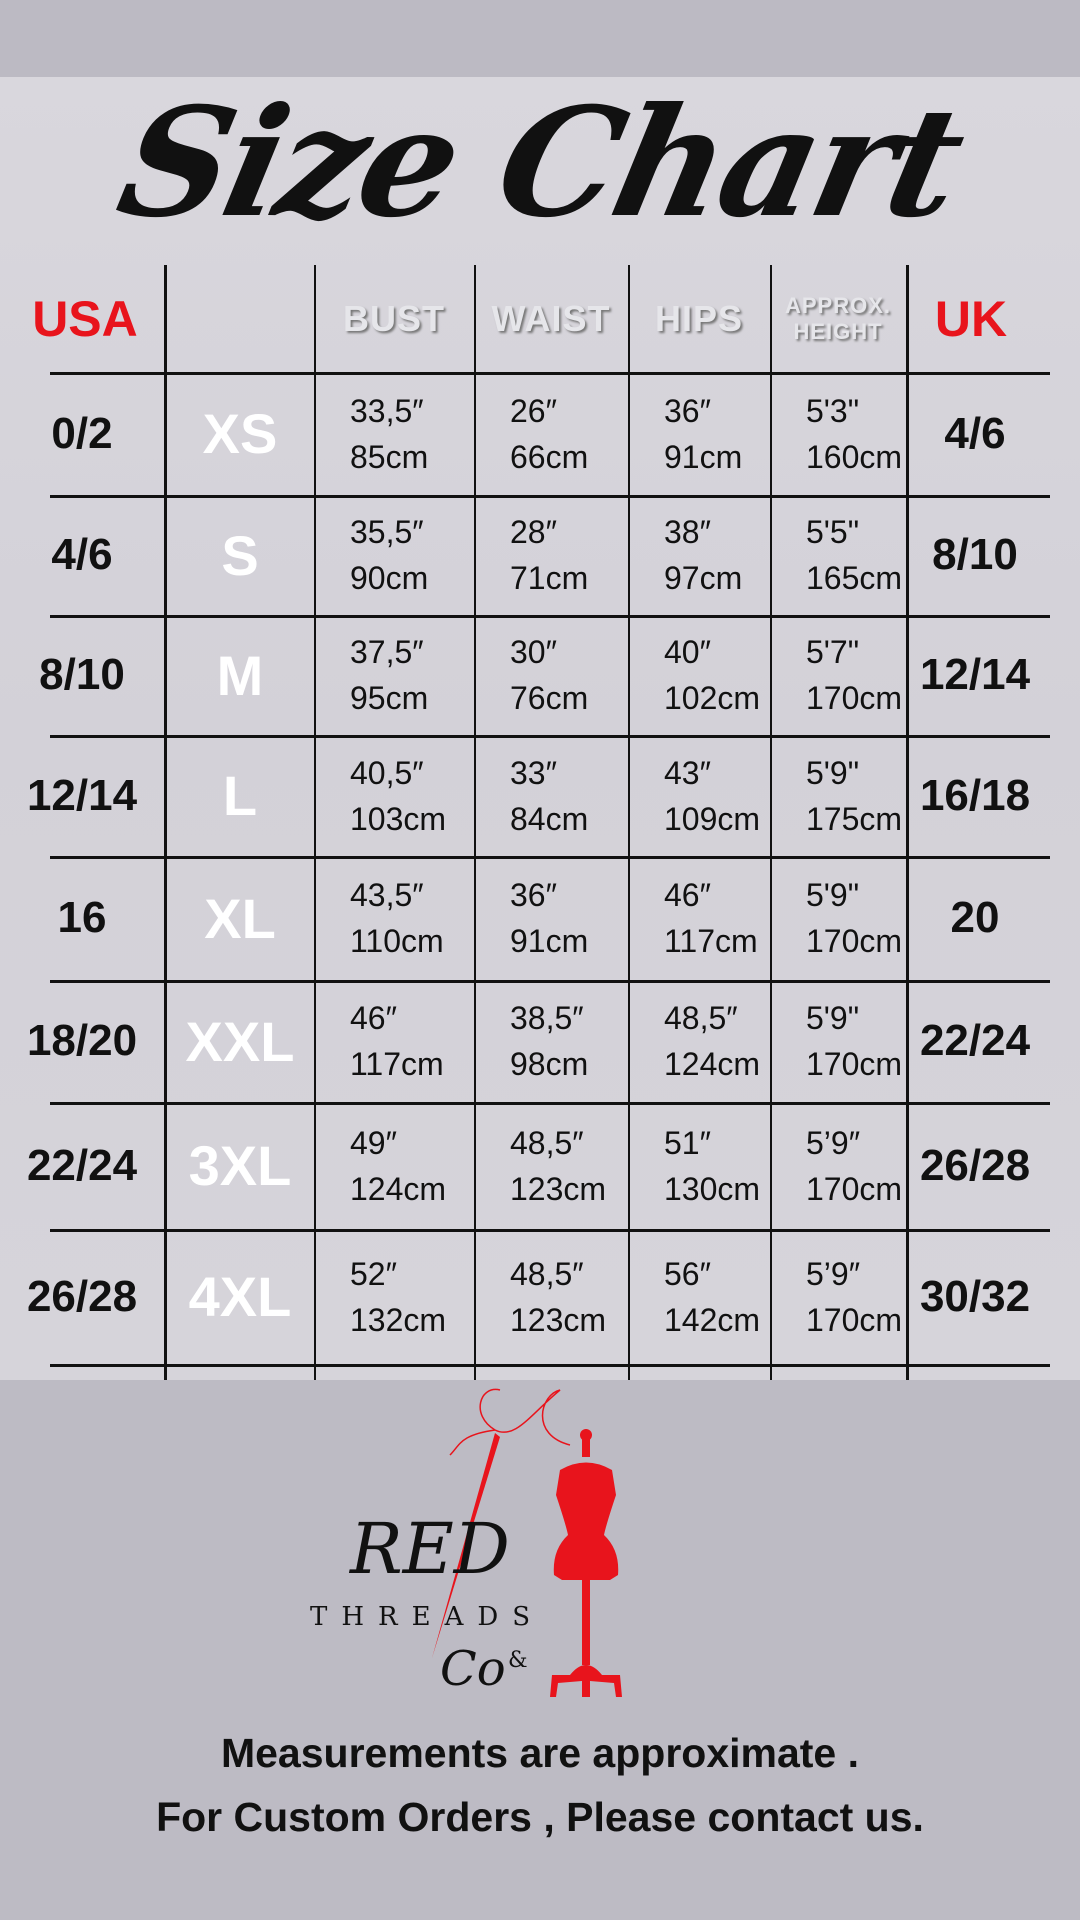  I want to click on bust-cell-bust-in: 33,5″, so click(387, 410).